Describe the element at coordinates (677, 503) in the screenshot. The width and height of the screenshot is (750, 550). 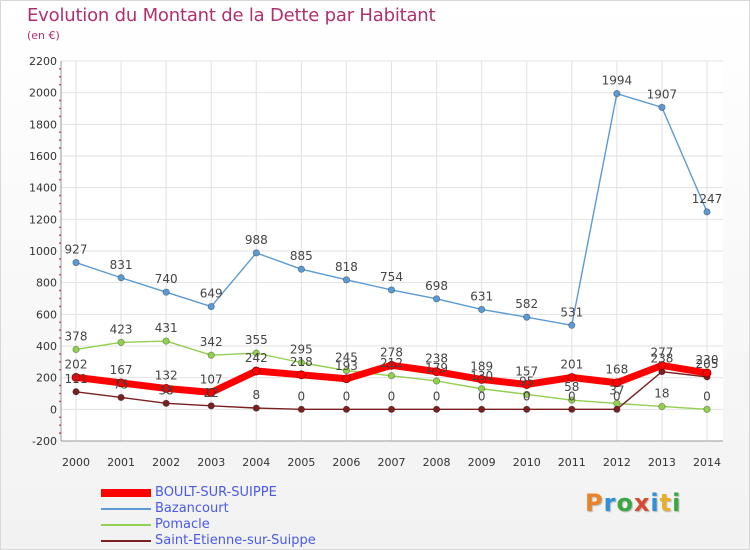
I see `logo-letter: i` at that location.